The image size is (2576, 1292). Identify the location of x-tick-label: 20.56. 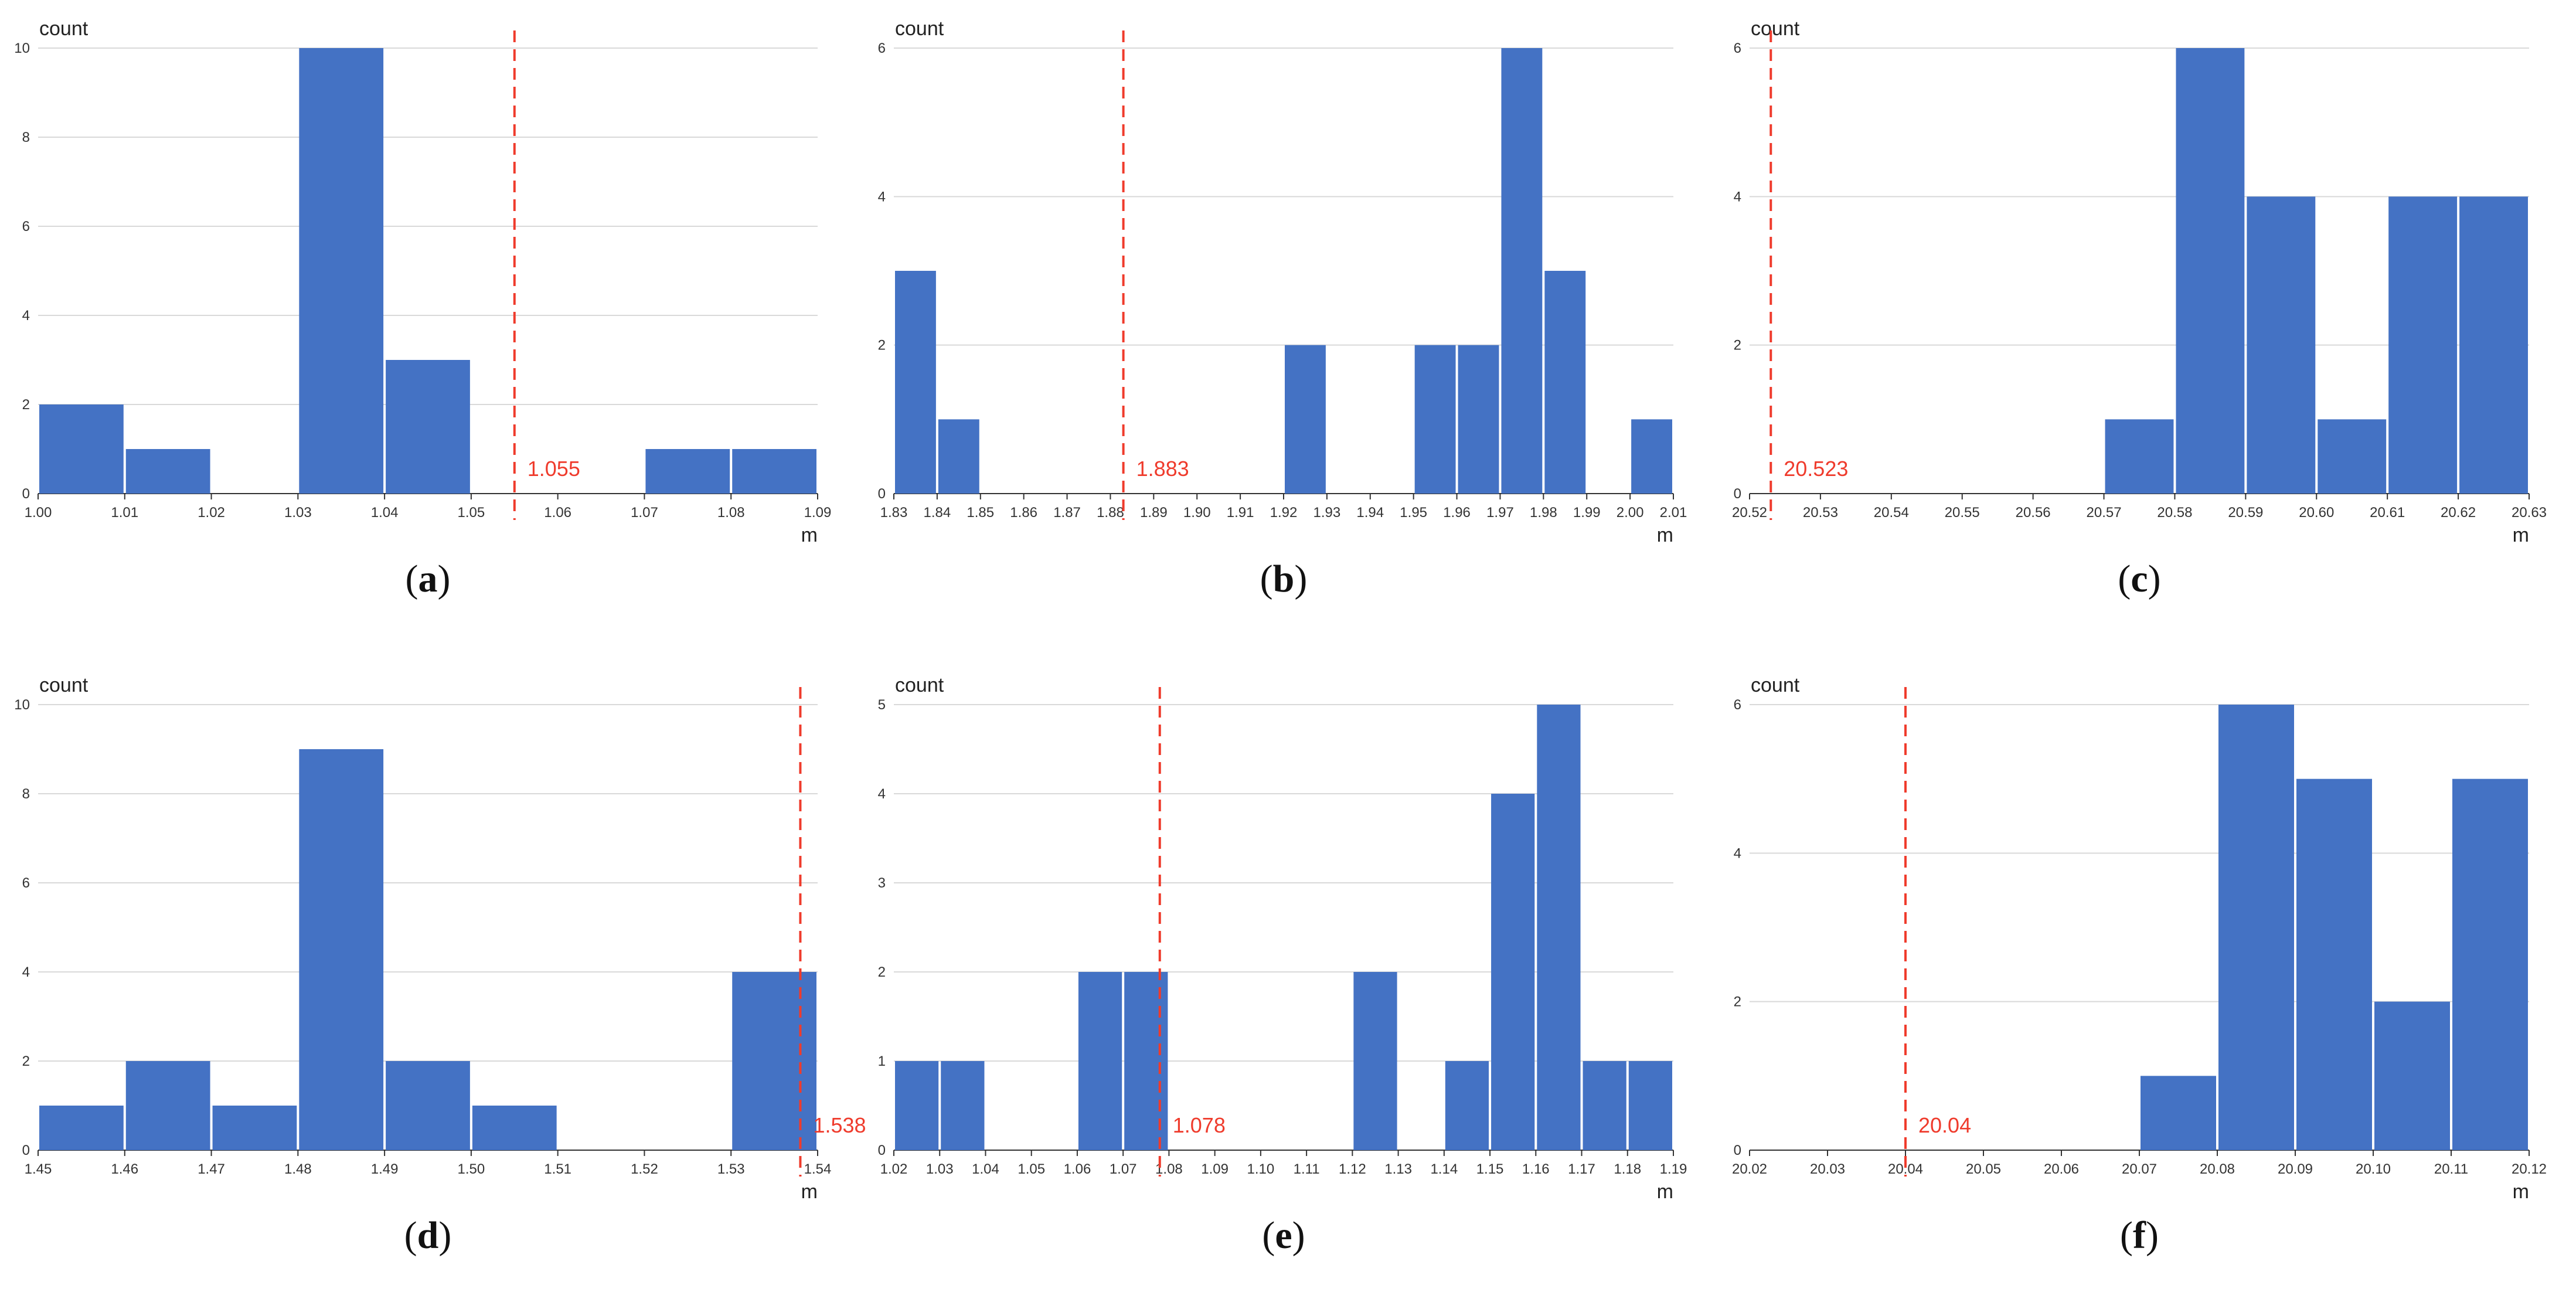
(2033, 513).